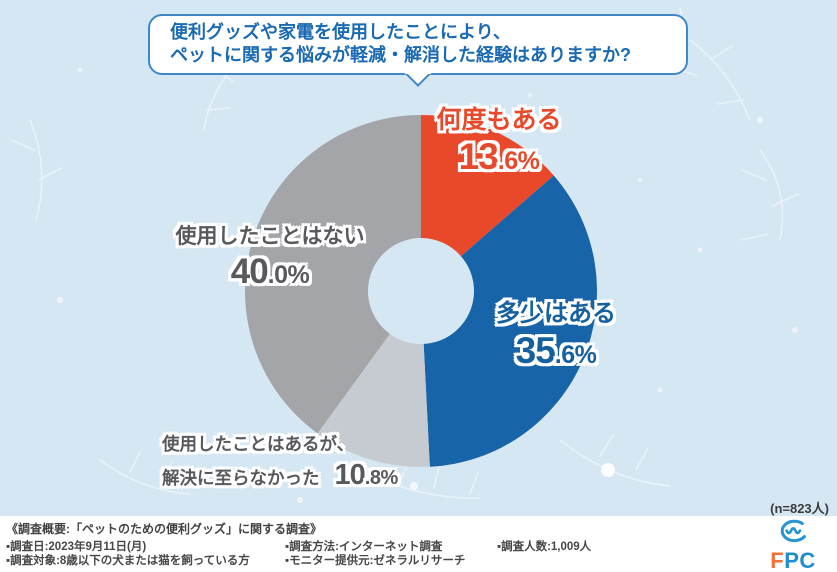  I want to click on survey-method: ▪調査方法:インターネット調査, so click(364, 547).